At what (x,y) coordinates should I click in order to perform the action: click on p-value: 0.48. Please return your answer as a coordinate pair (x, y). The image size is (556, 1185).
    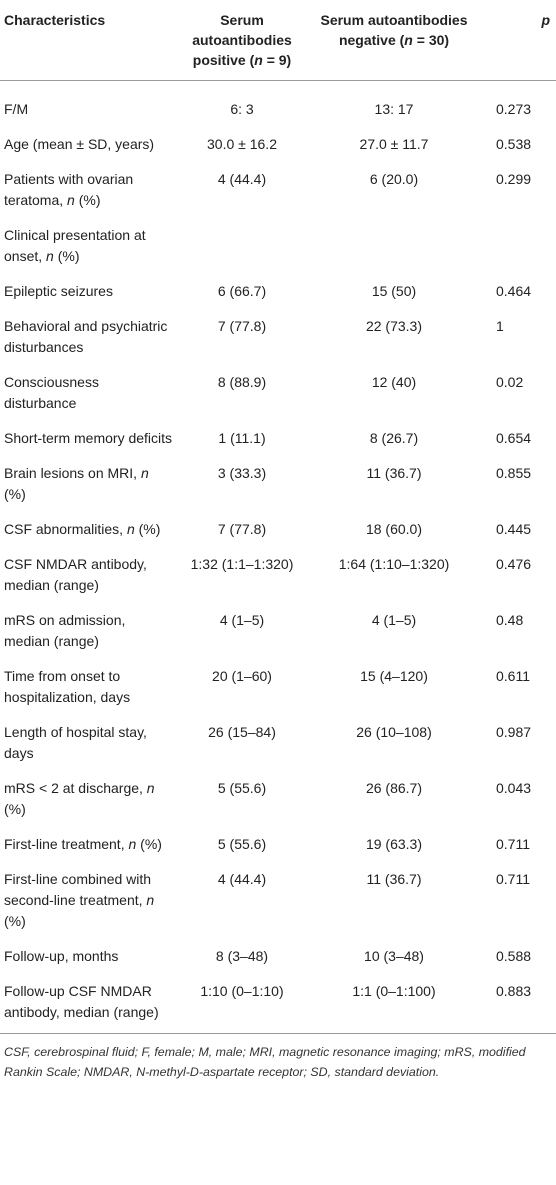
    Looking at the image, I should click on (510, 620).